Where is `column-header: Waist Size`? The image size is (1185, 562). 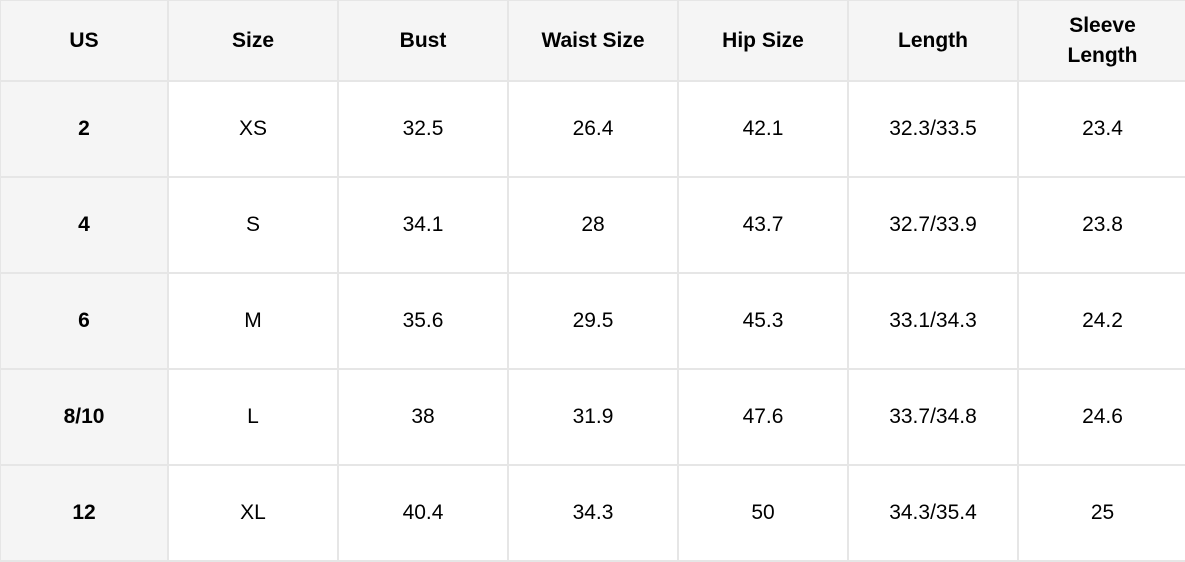
column-header: Waist Size is located at coordinates (593, 41).